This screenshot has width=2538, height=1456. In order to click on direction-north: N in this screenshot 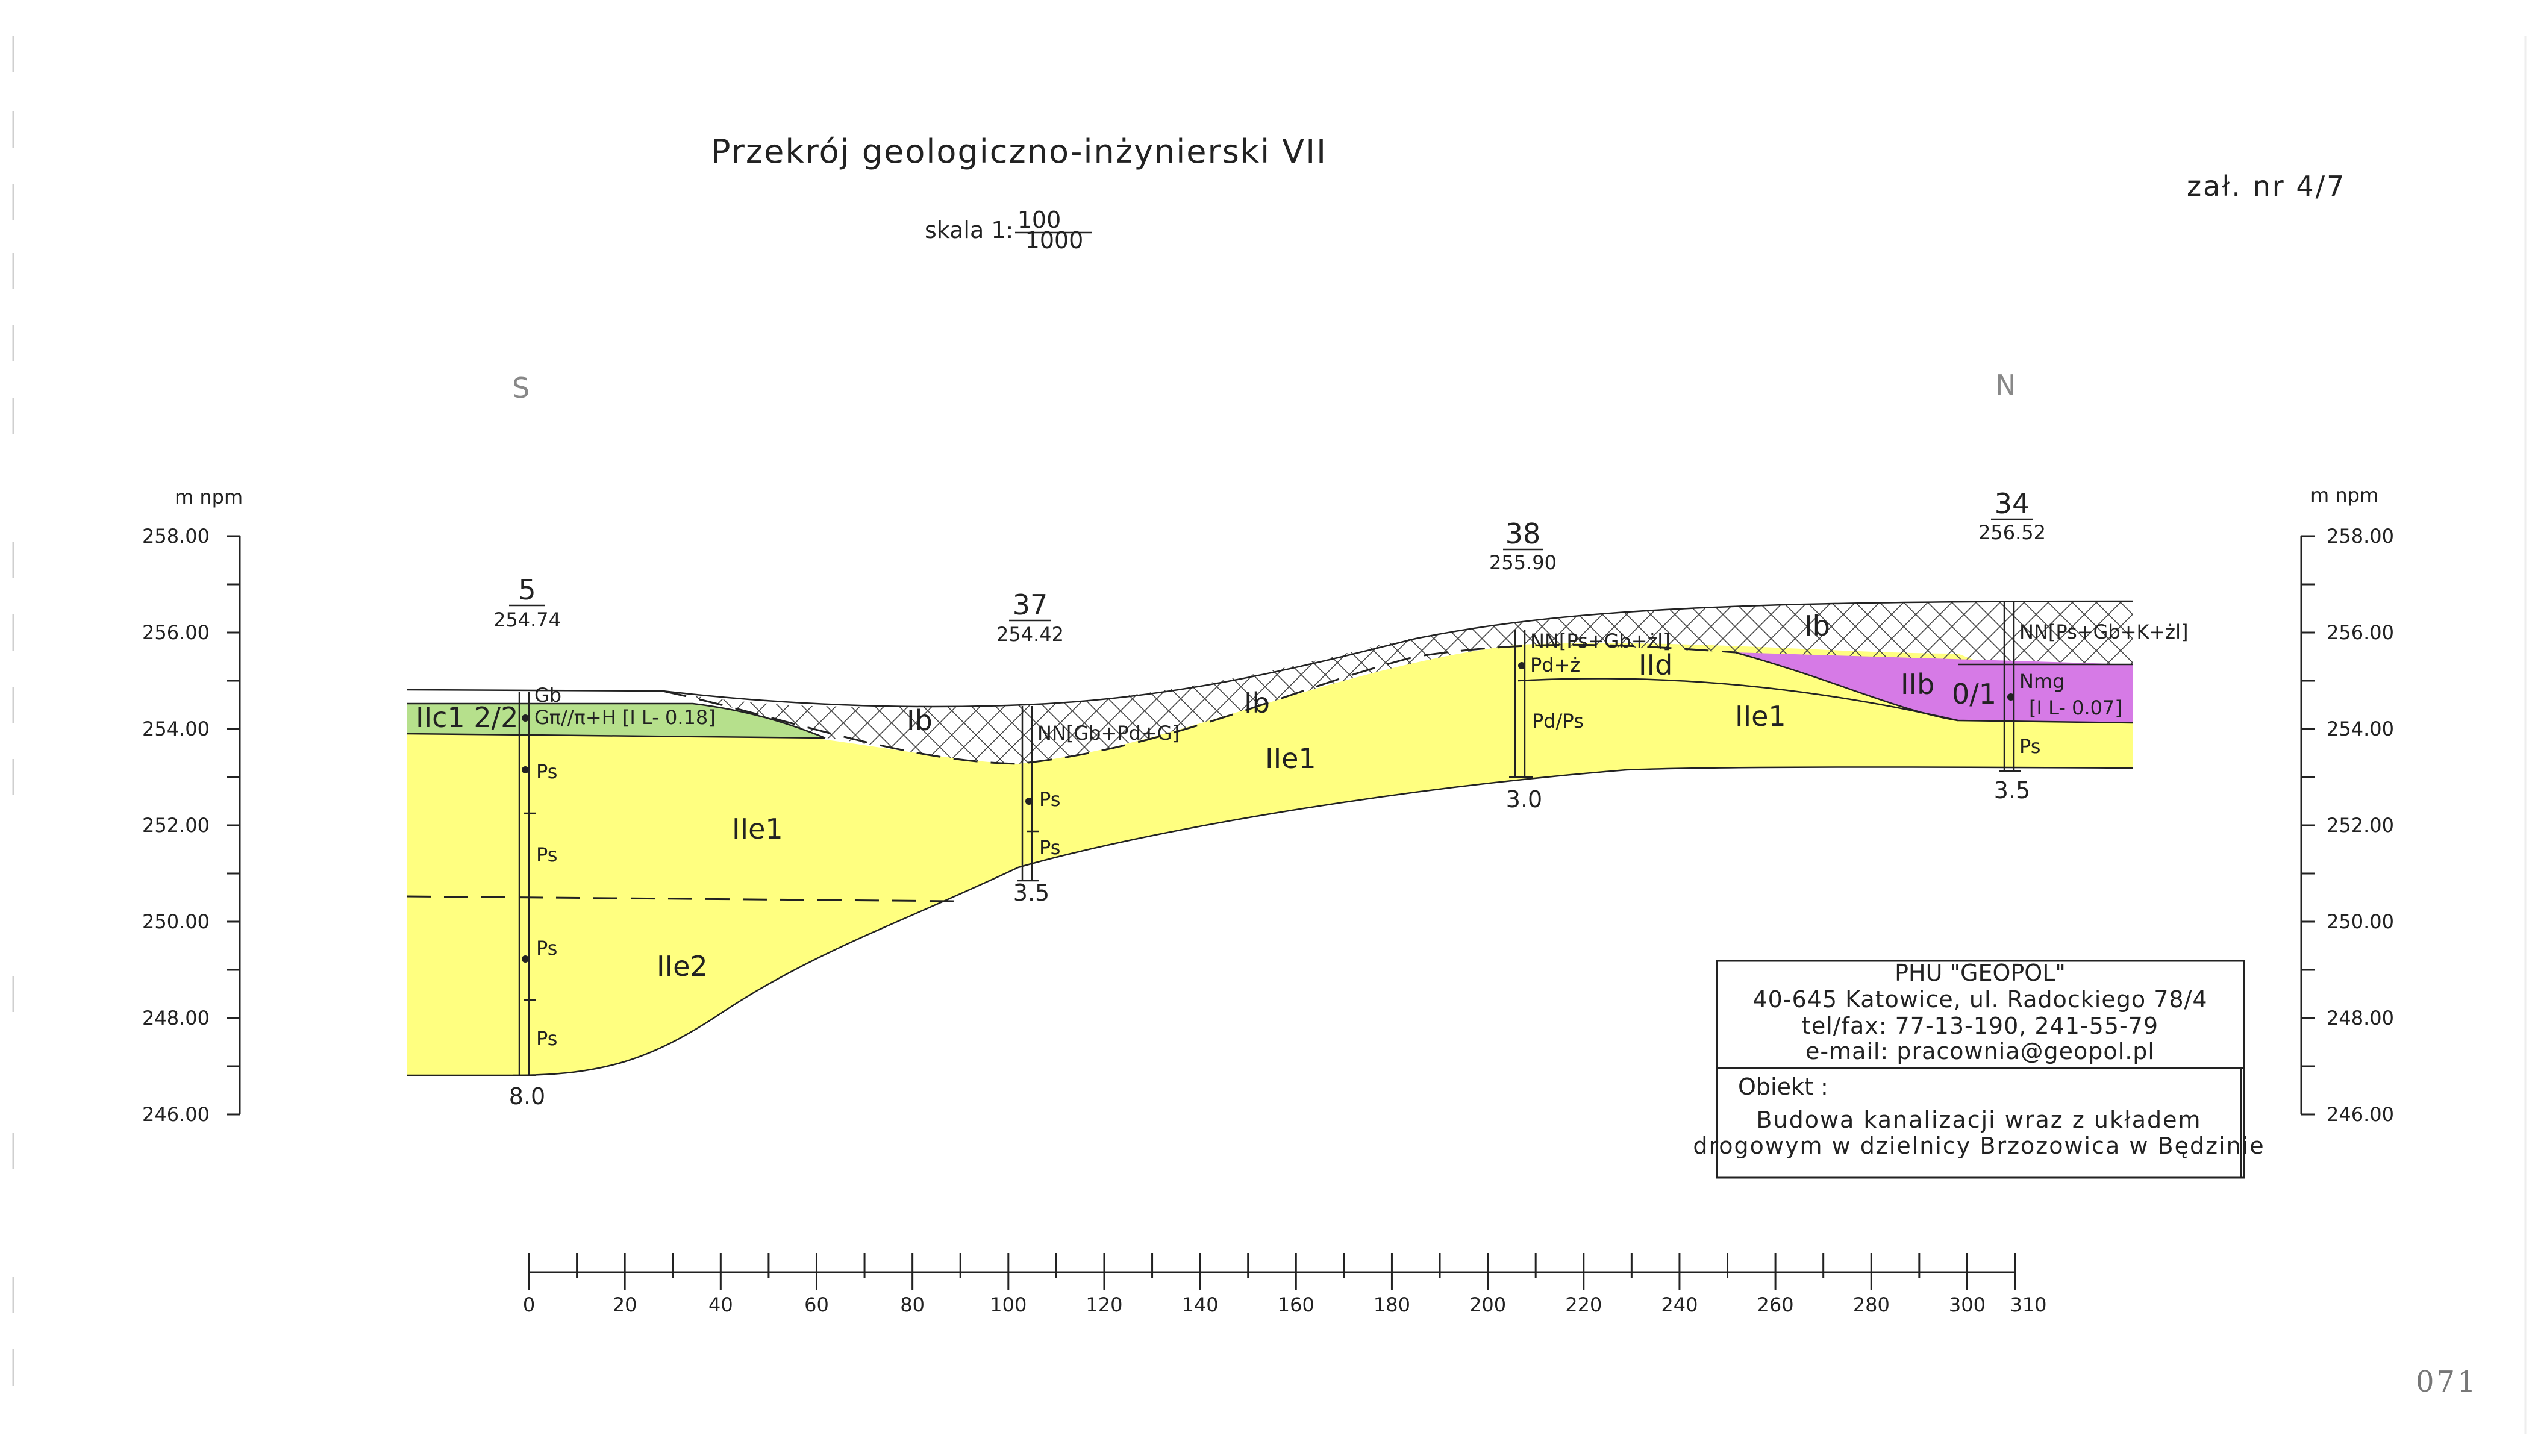, I will do `click(2006, 385)`.